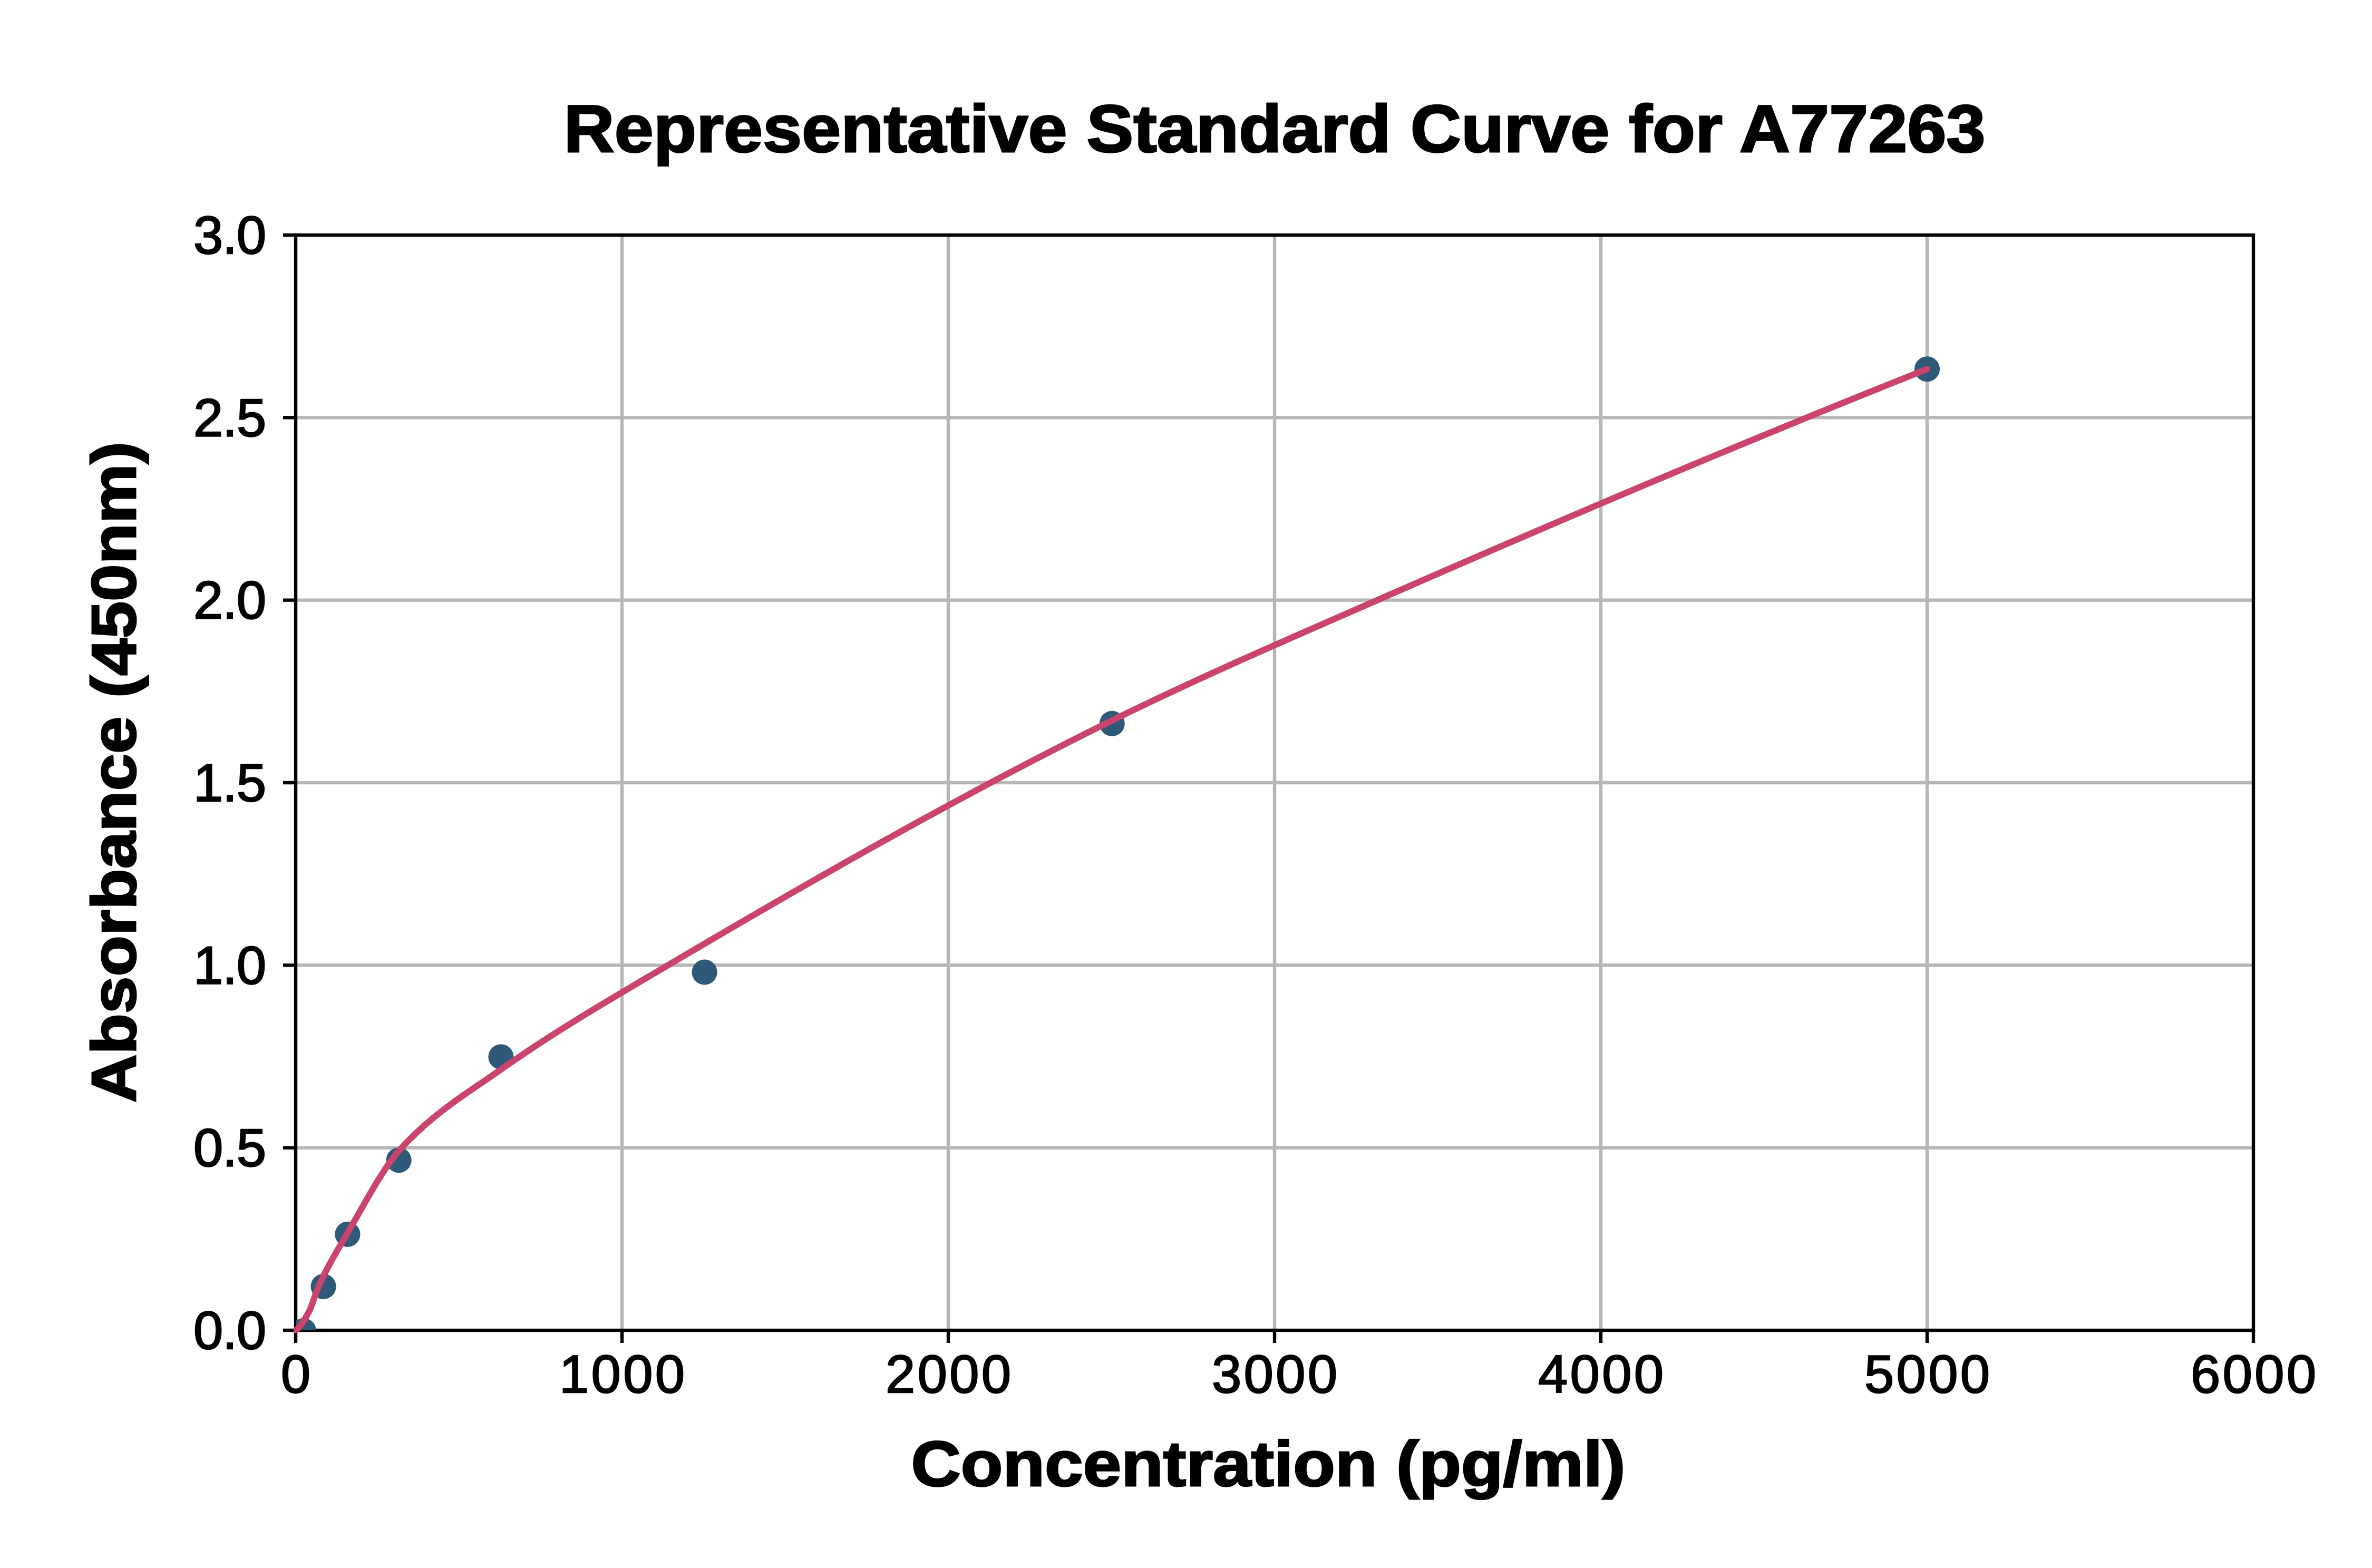 The image size is (2372, 1568). I want to click on svg-text: 1.5, so click(229, 783).